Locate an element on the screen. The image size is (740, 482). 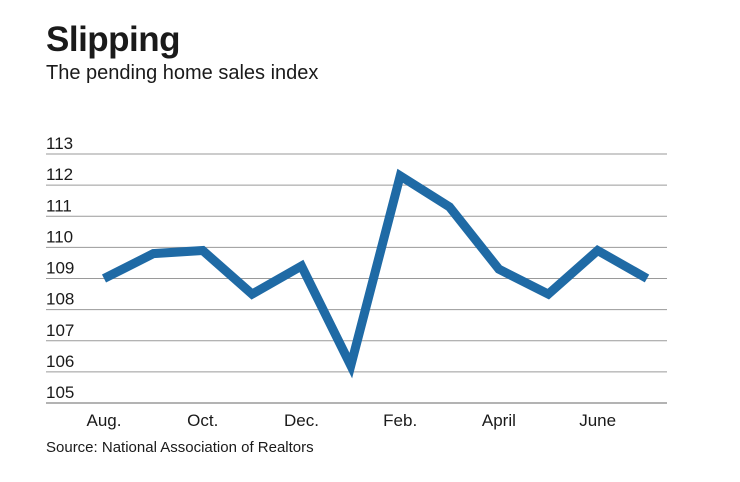
x-tick-label: June is located at coordinates (597, 420).